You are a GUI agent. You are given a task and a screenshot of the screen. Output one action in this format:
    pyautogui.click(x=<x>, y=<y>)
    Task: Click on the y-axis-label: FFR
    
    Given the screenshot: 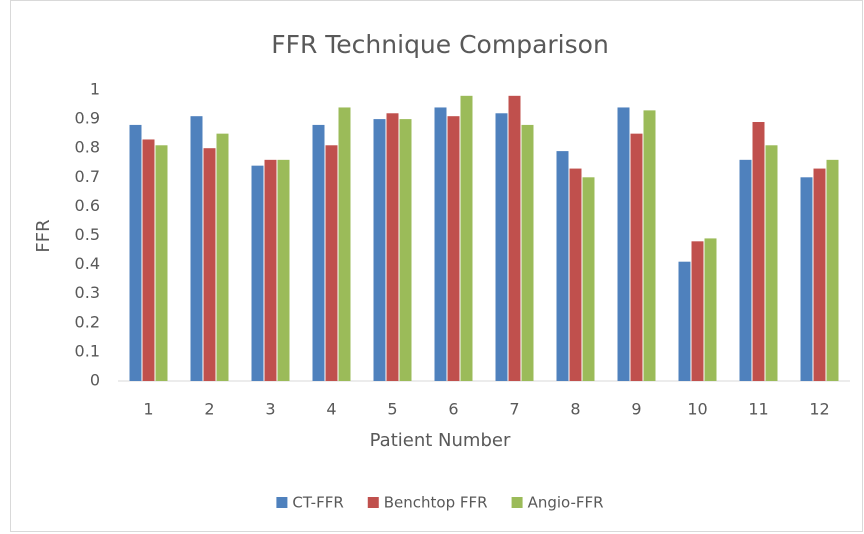 What is the action you would take?
    pyautogui.click(x=43, y=235)
    